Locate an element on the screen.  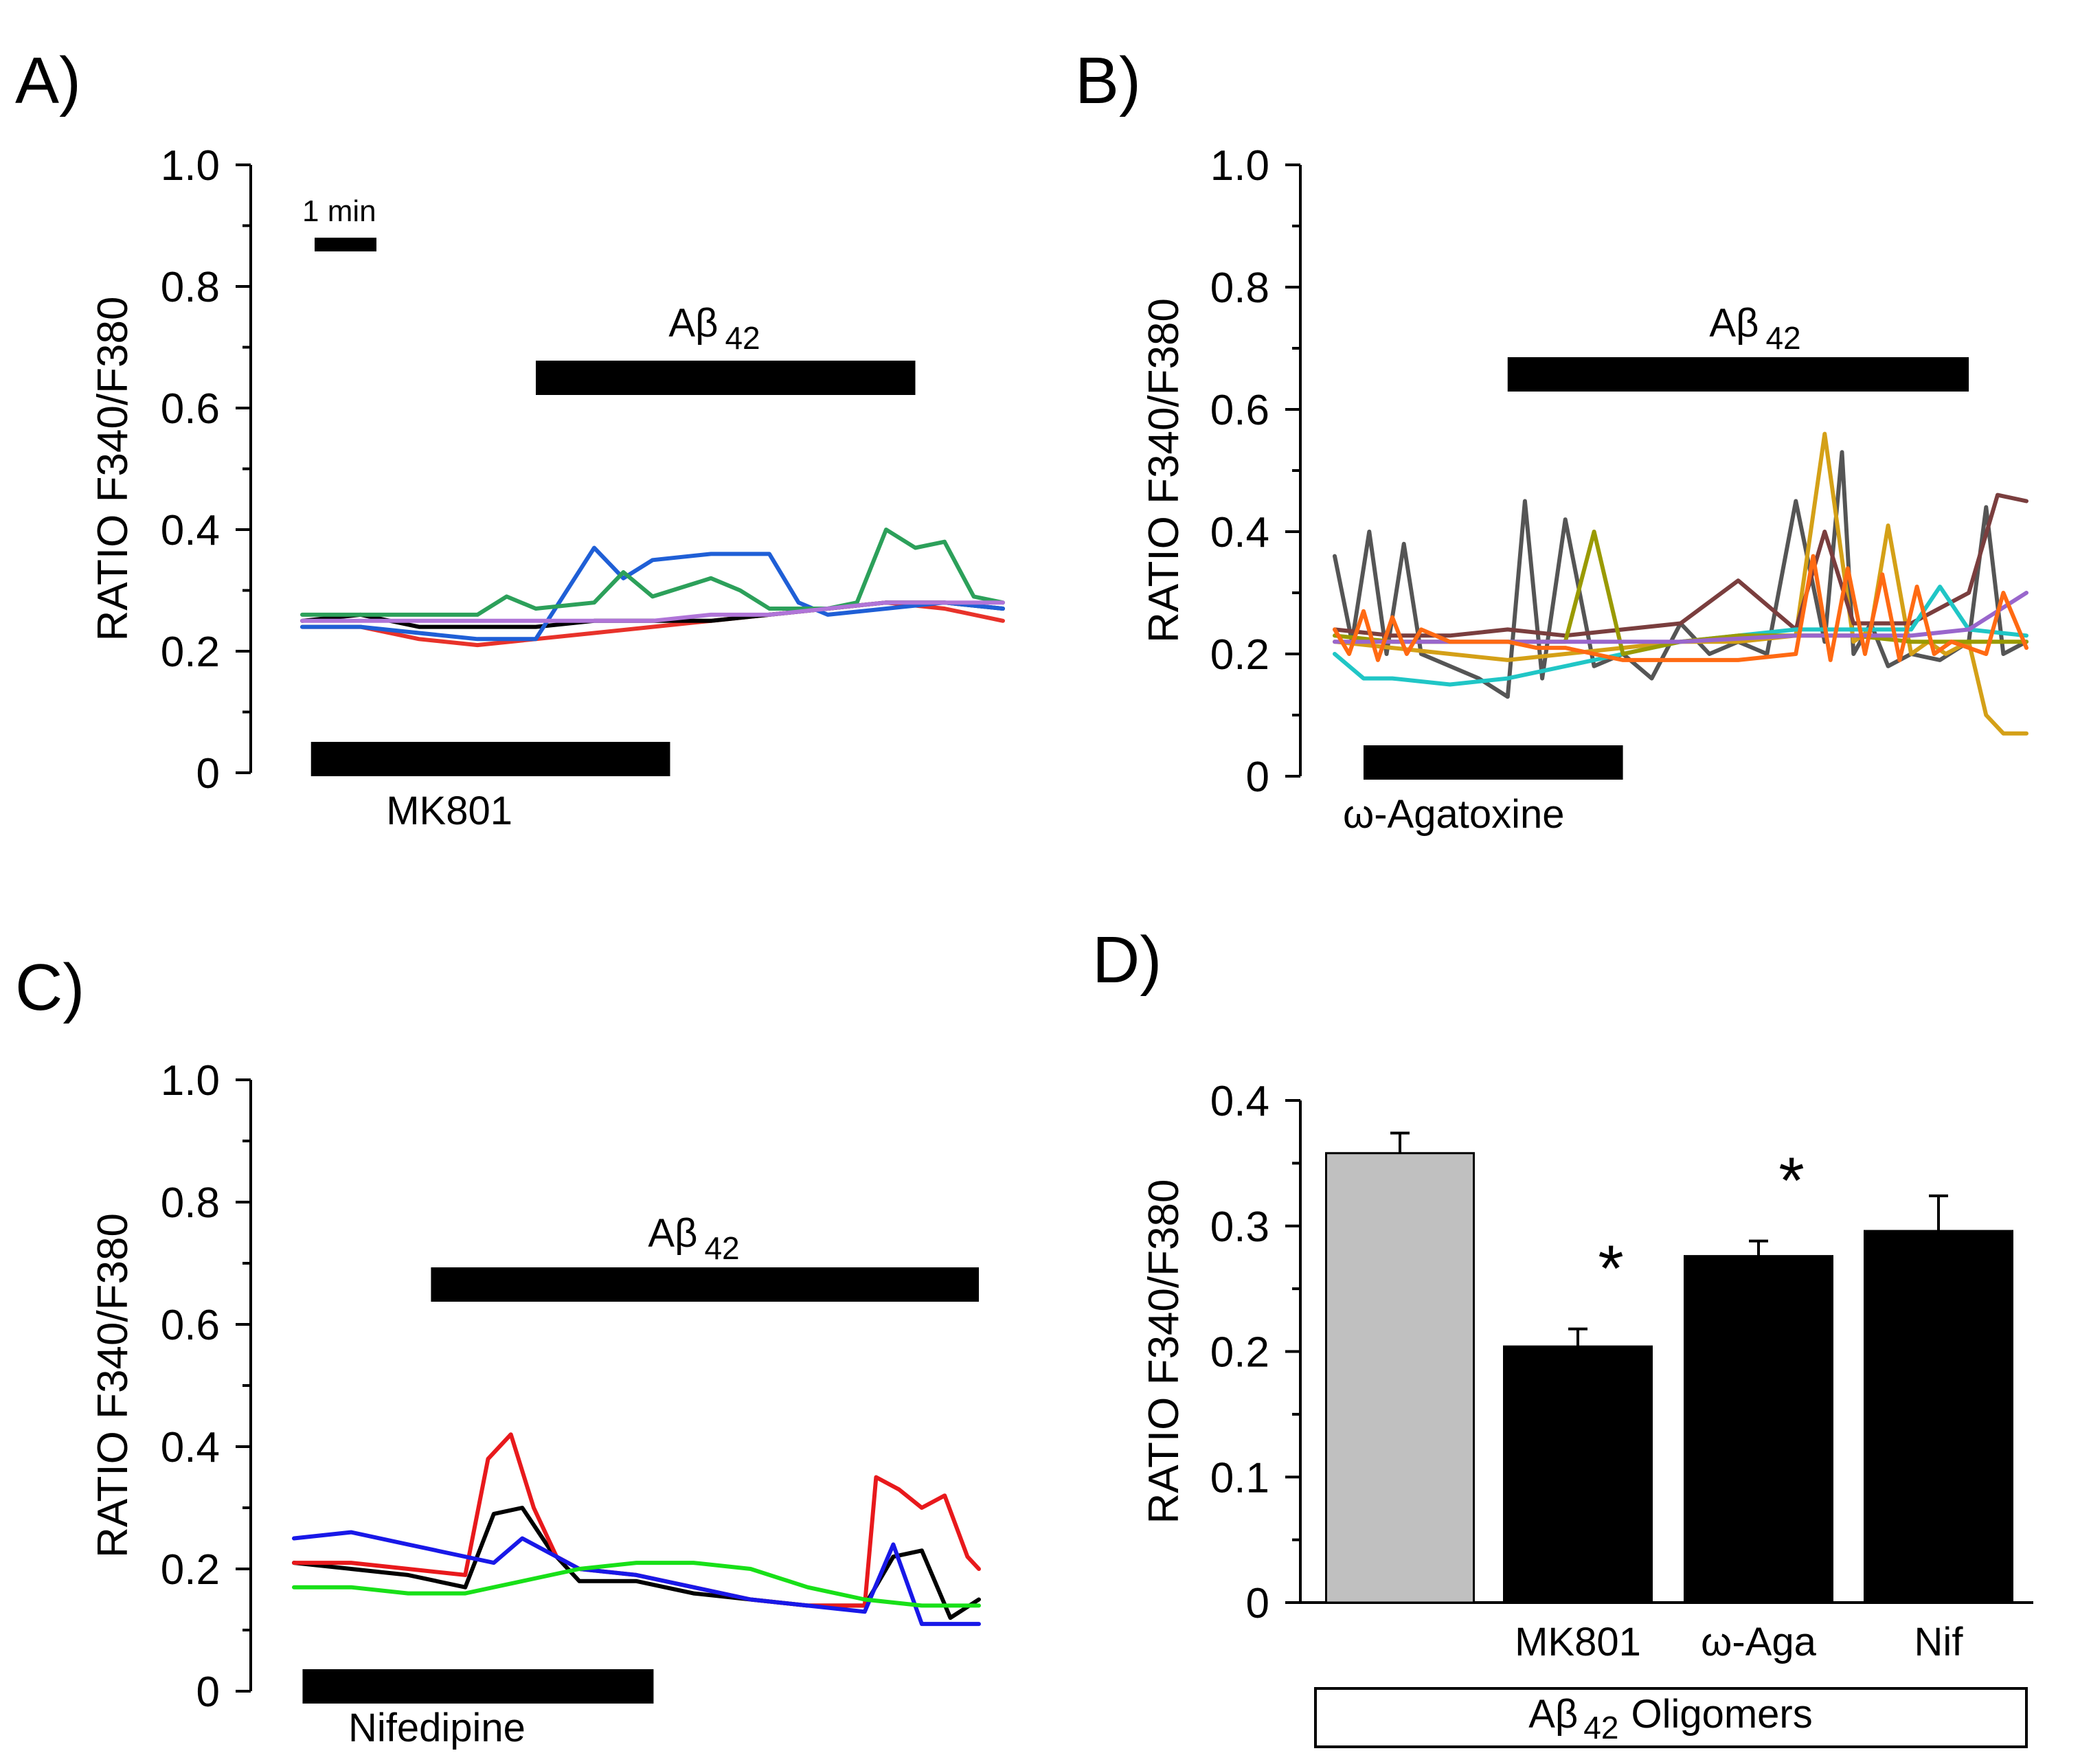
series-line-black is located at coordinates (636, 1563).